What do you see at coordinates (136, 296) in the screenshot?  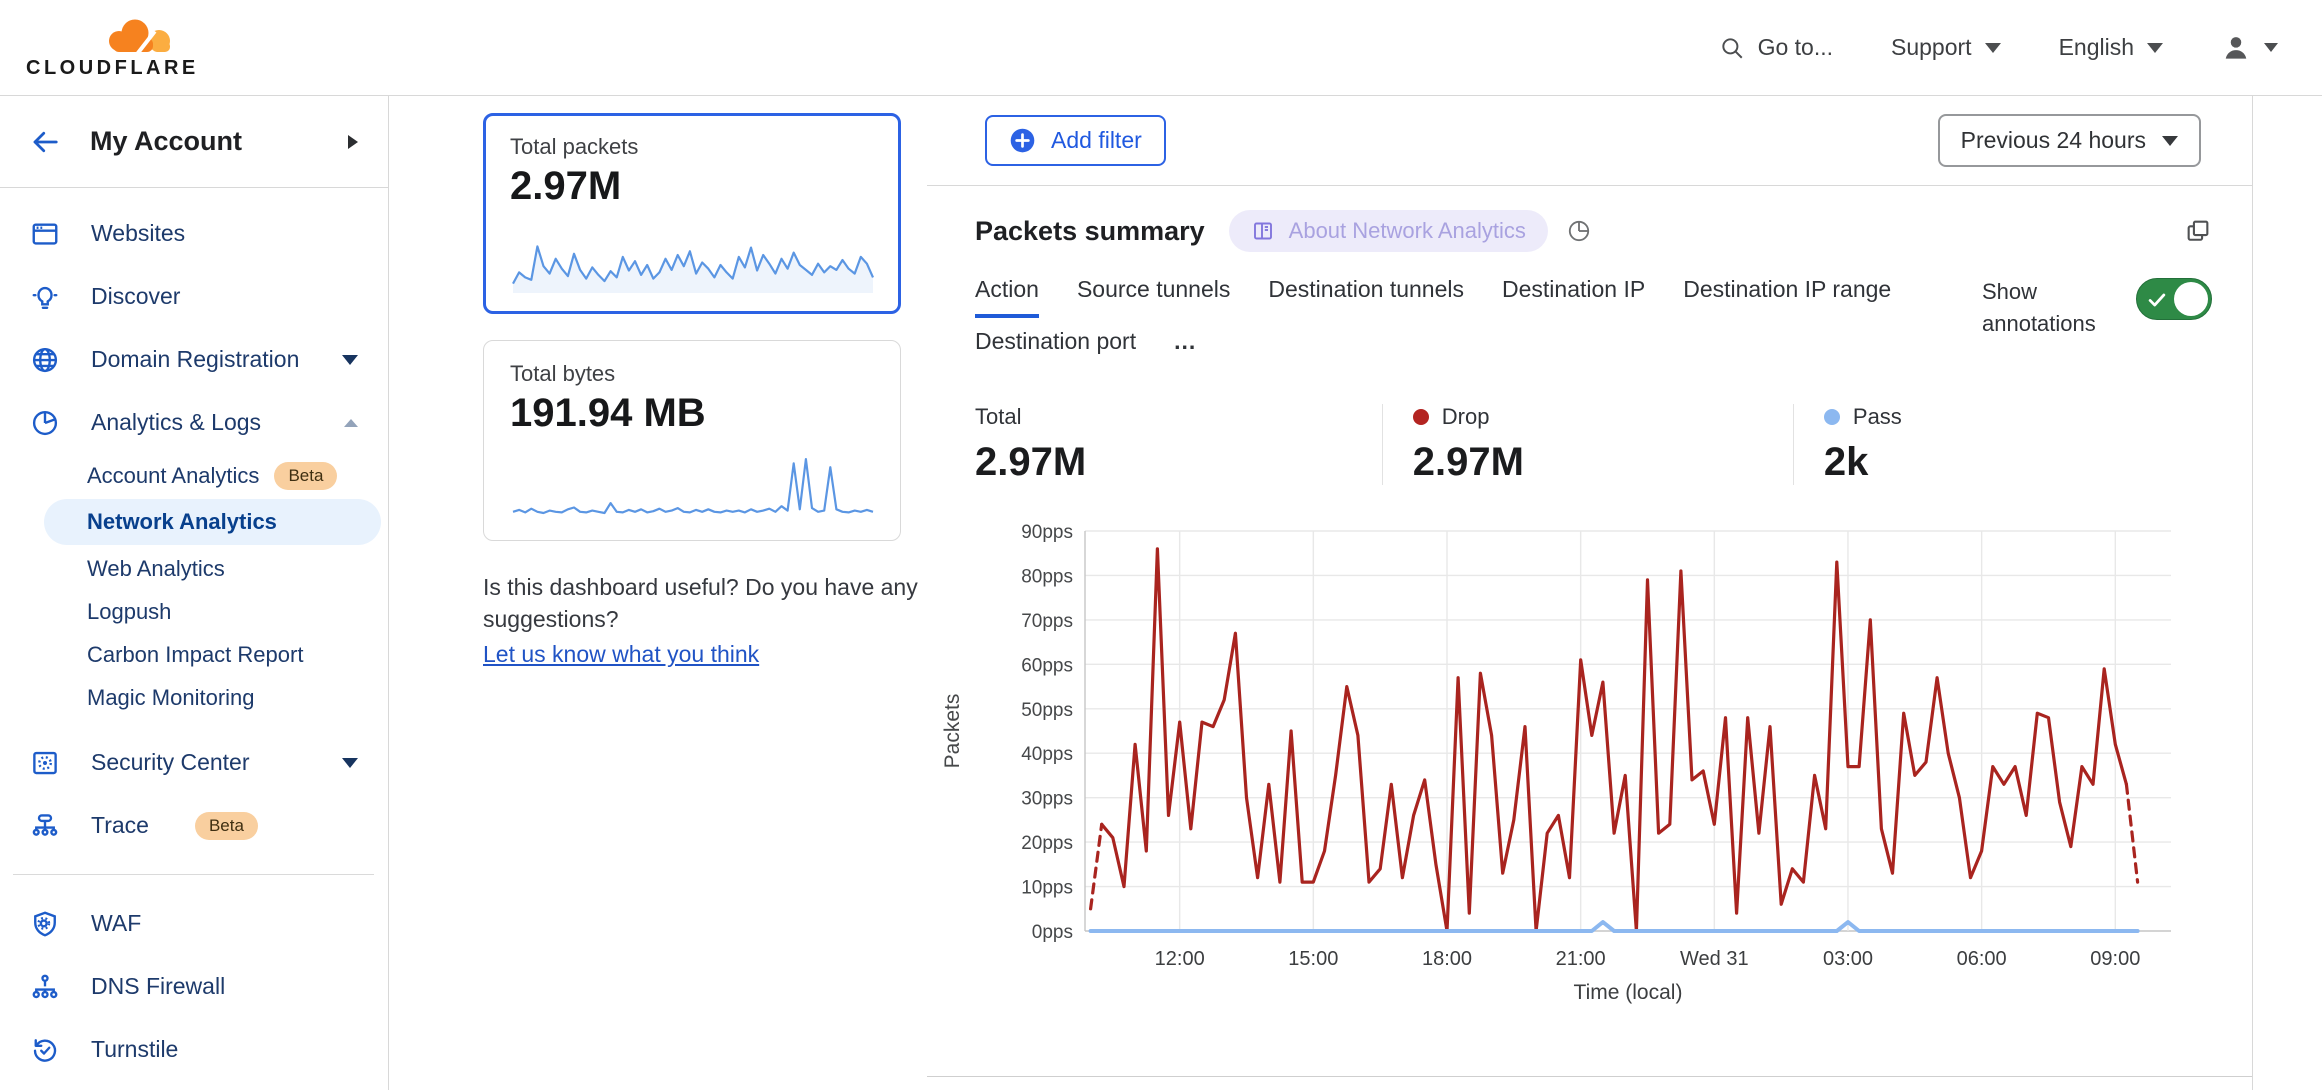 I see `sidebar-item-label: Discover` at bounding box center [136, 296].